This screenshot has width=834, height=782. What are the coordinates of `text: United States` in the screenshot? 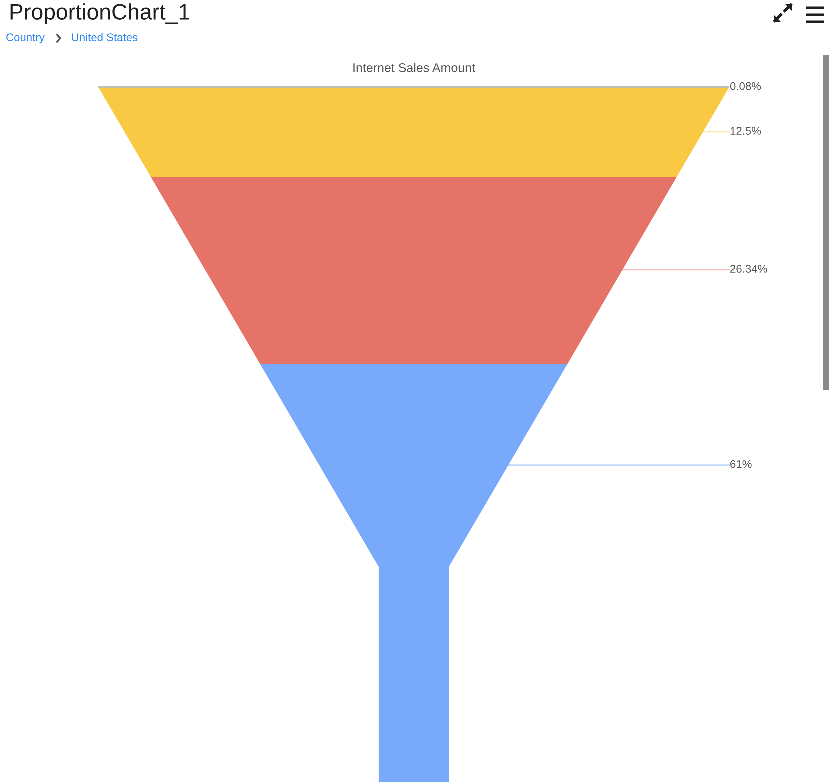 It's located at (105, 37).